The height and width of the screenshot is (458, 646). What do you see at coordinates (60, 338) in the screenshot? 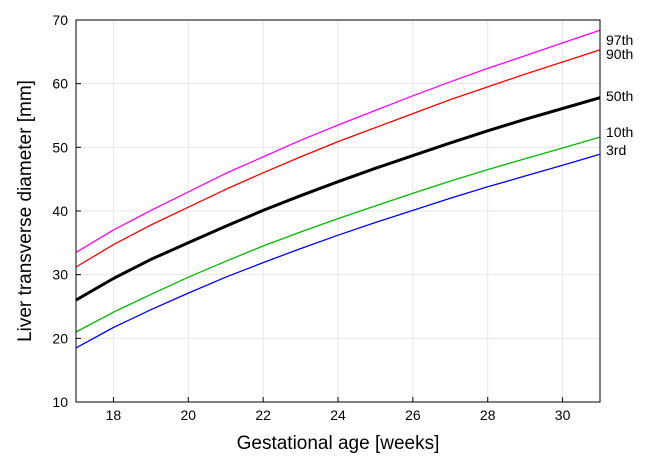
I see `y-tick-label: 20` at bounding box center [60, 338].